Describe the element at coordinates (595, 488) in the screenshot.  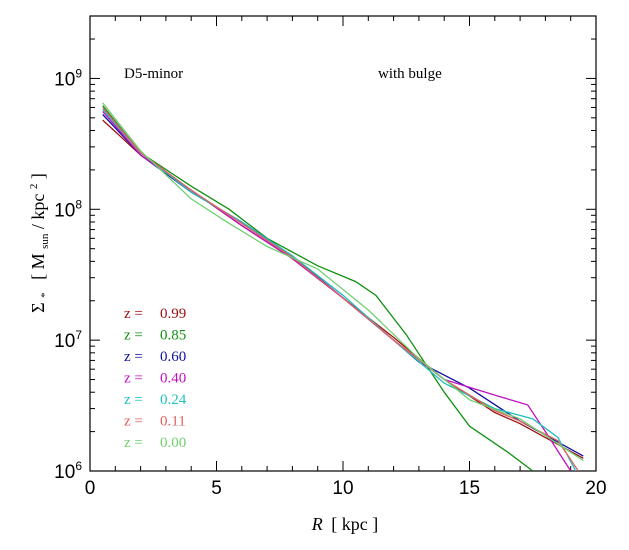
I see `x-tick-label: 20` at that location.